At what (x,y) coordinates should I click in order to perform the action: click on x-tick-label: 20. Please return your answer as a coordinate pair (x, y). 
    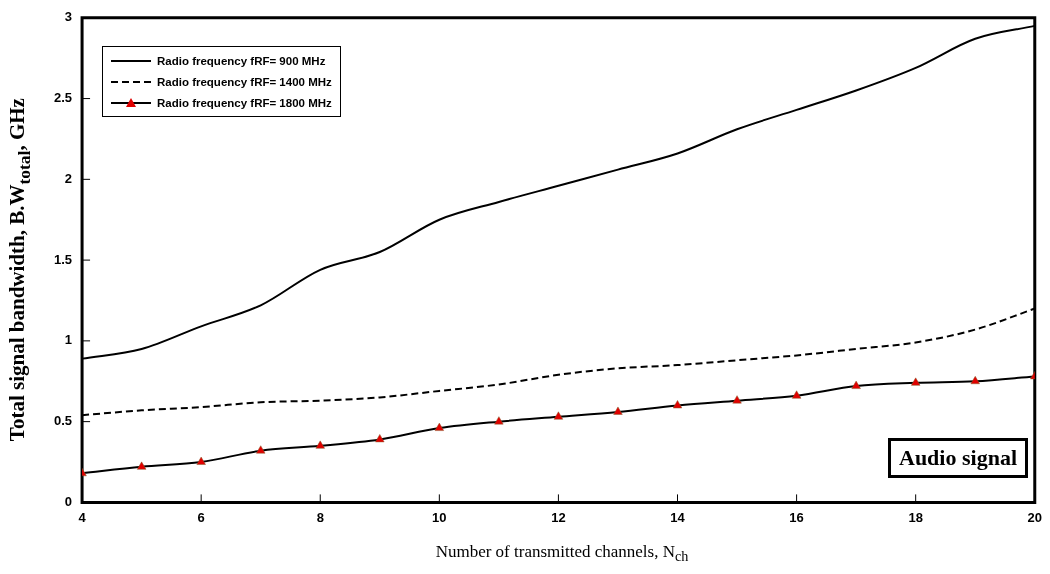
    Looking at the image, I should click on (1034, 517).